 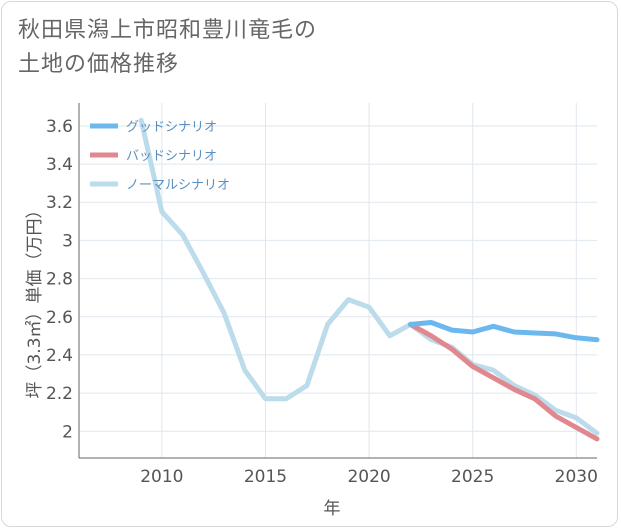 I want to click on x-tick-label: 2025, so click(x=472, y=477).